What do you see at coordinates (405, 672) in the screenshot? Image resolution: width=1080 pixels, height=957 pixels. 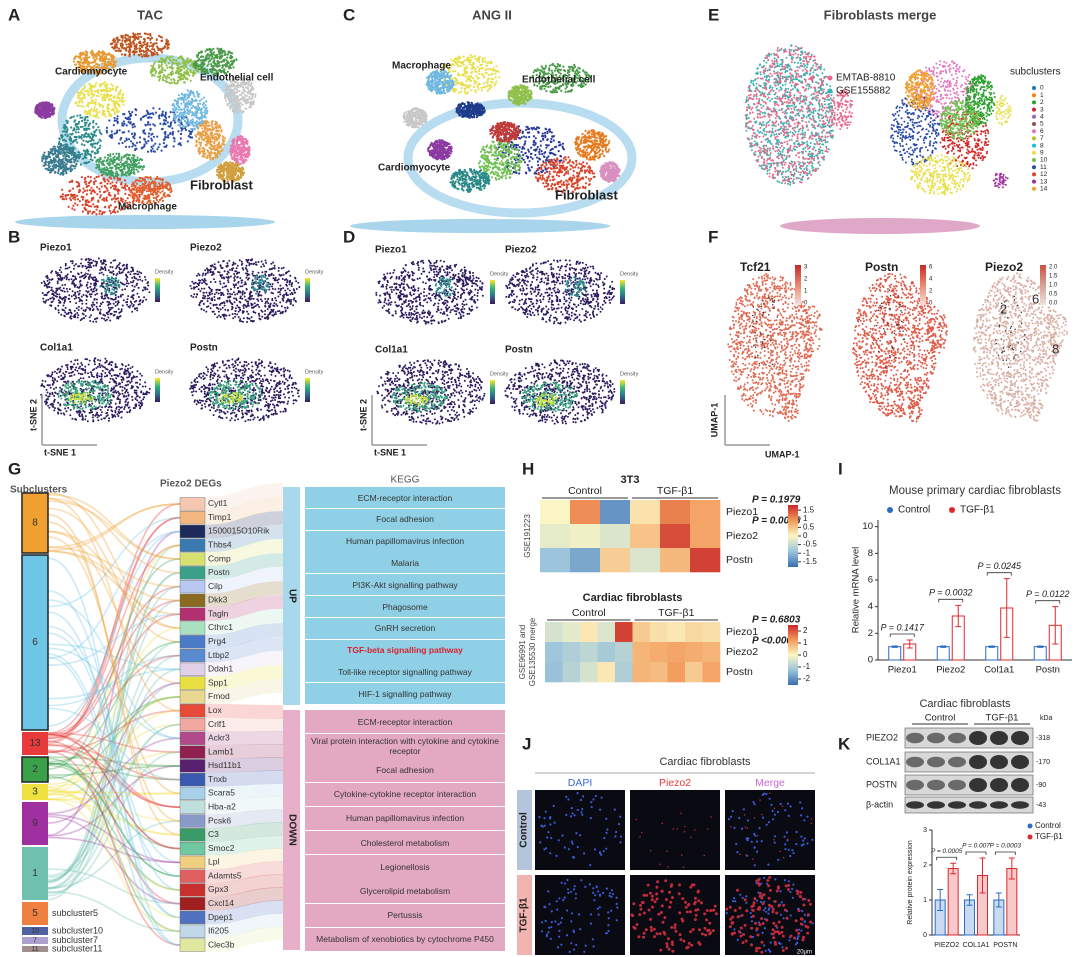 I see `kegg-up-term: Toll-like receptor signalling pathway` at bounding box center [405, 672].